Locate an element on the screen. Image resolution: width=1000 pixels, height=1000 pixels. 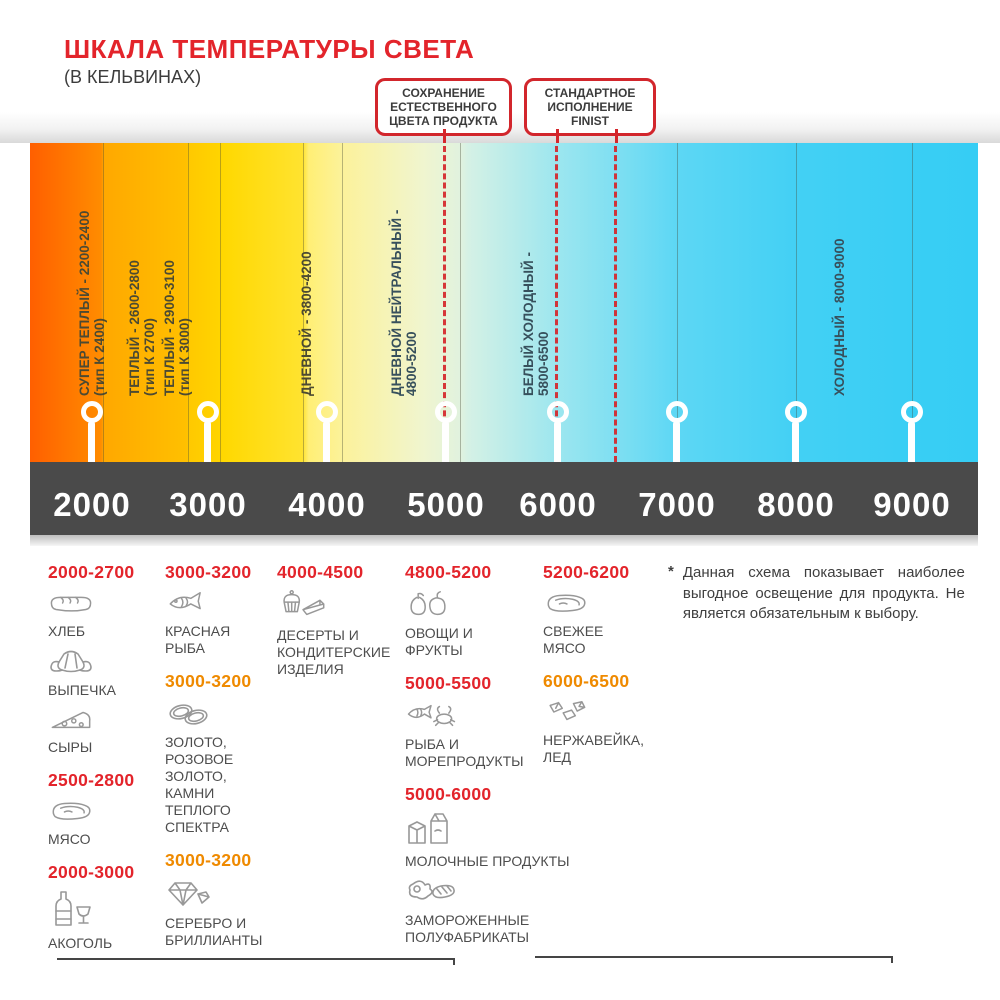
scale-bar-shadow is located at coordinates (504, 540).